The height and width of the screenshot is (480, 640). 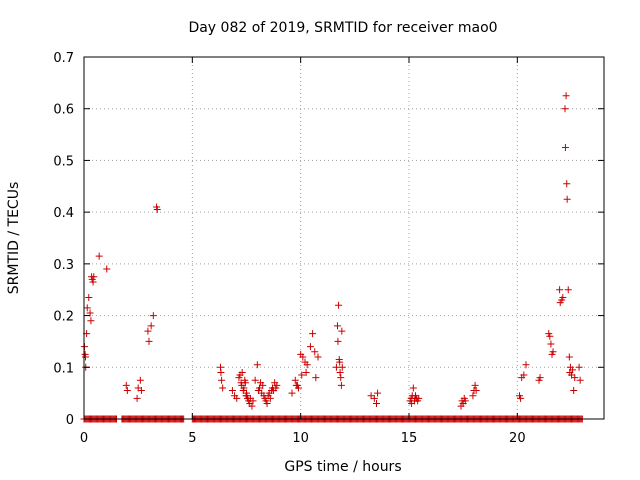 What do you see at coordinates (63, 110) in the screenshot?
I see `y-tick-label: 0.6` at bounding box center [63, 110].